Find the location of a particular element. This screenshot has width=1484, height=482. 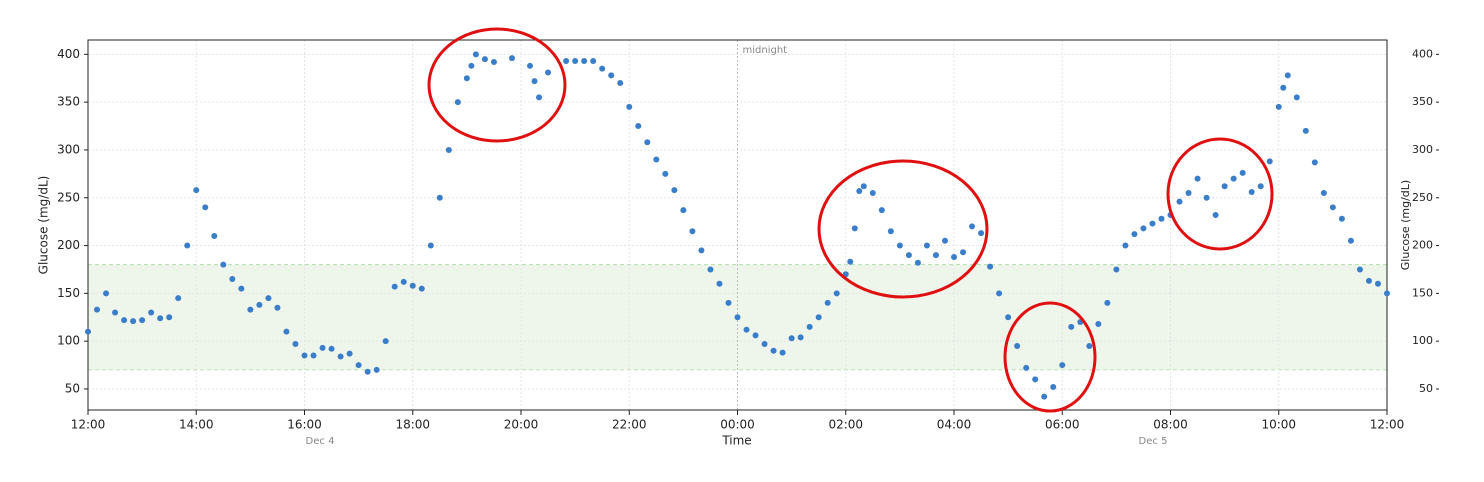

y2-tick-label: 400 is located at coordinates (1422, 53).